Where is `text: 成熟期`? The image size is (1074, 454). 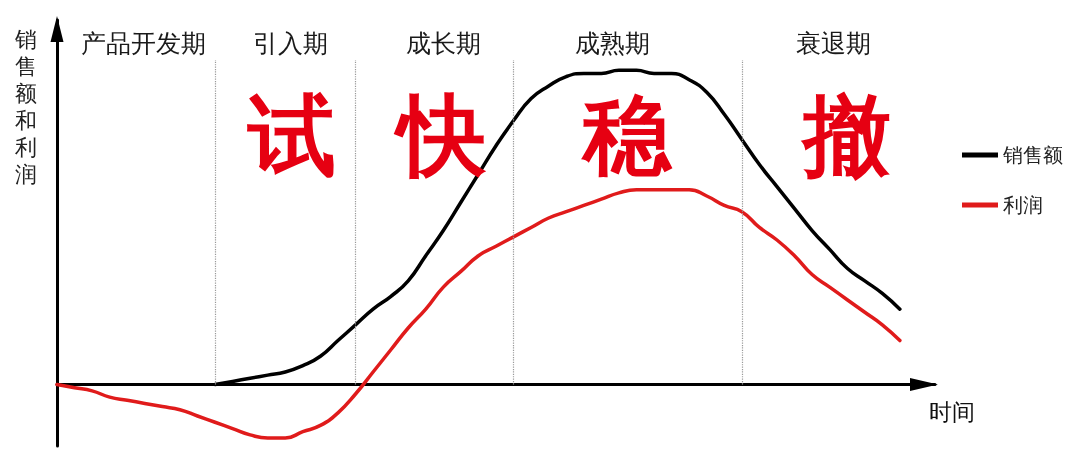 text: 成熟期 is located at coordinates (613, 43).